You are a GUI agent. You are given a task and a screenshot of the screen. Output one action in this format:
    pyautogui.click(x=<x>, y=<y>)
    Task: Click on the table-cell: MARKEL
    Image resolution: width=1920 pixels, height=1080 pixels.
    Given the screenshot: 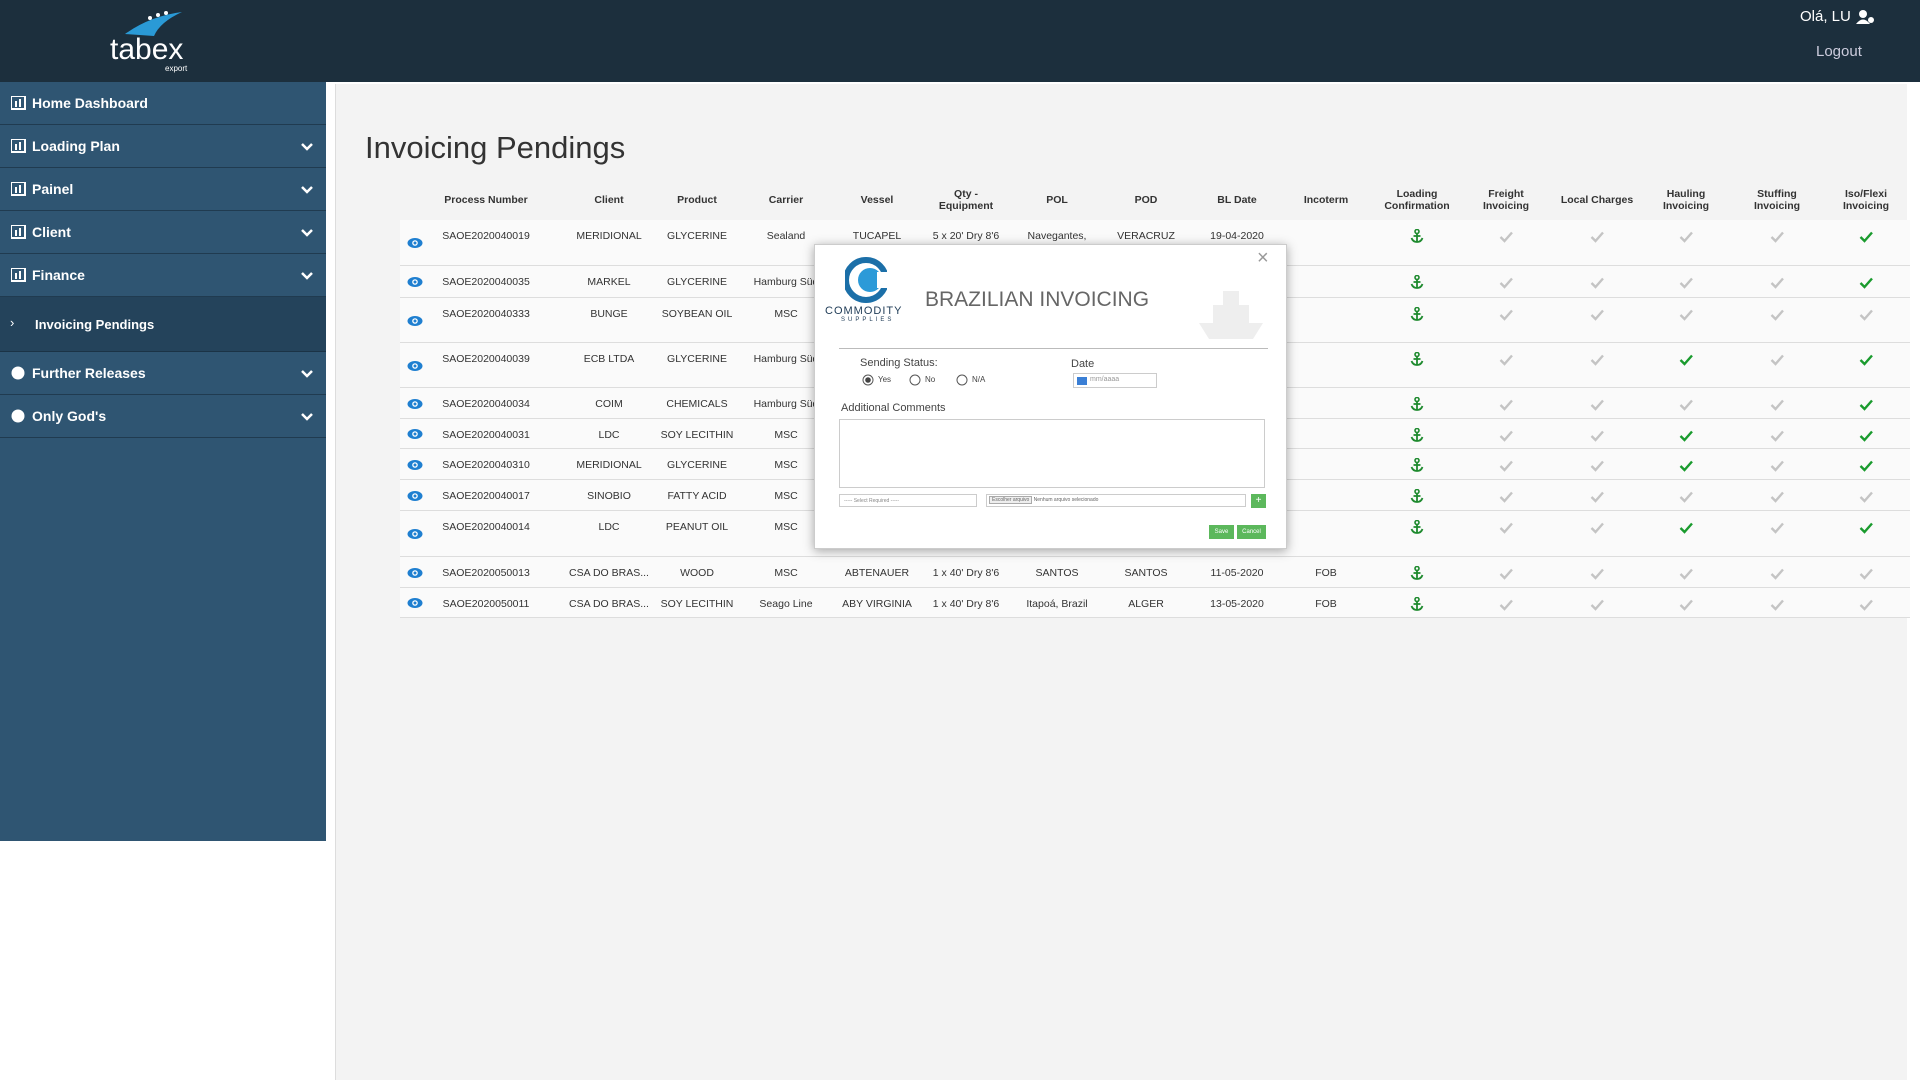 What is the action you would take?
    pyautogui.click(x=609, y=282)
    